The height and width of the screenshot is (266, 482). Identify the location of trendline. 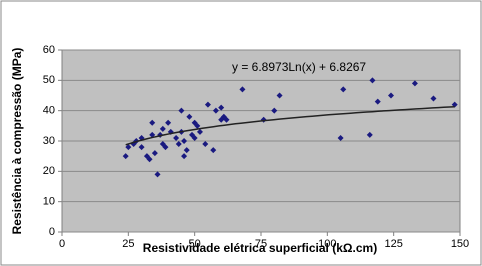
(290, 125).